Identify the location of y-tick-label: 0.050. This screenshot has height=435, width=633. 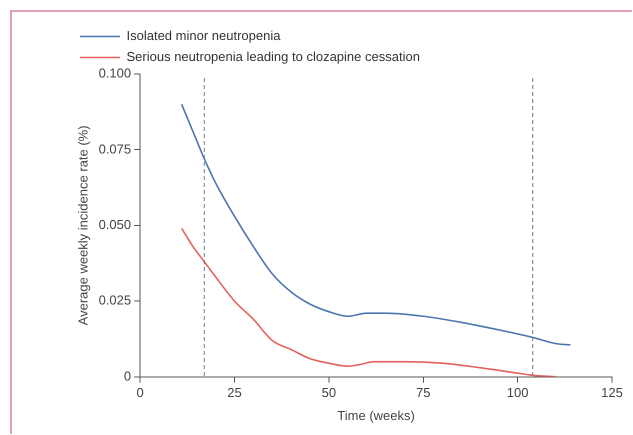
(115, 224).